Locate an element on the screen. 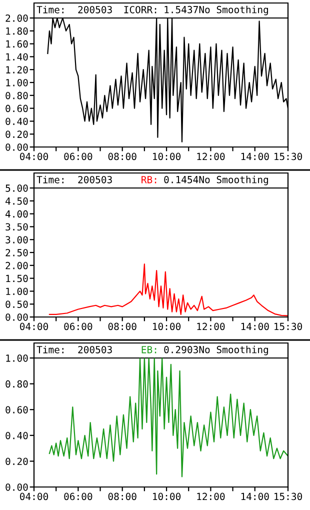 The width and height of the screenshot is (310, 510). y-tick-label: 3.00 is located at coordinates (17, 240).